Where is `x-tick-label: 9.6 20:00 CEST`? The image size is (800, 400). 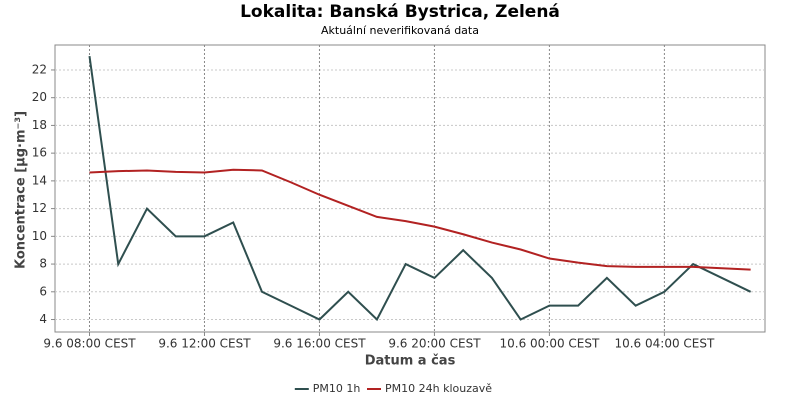 x-tick-label: 9.6 20:00 CEST is located at coordinates (434, 344).